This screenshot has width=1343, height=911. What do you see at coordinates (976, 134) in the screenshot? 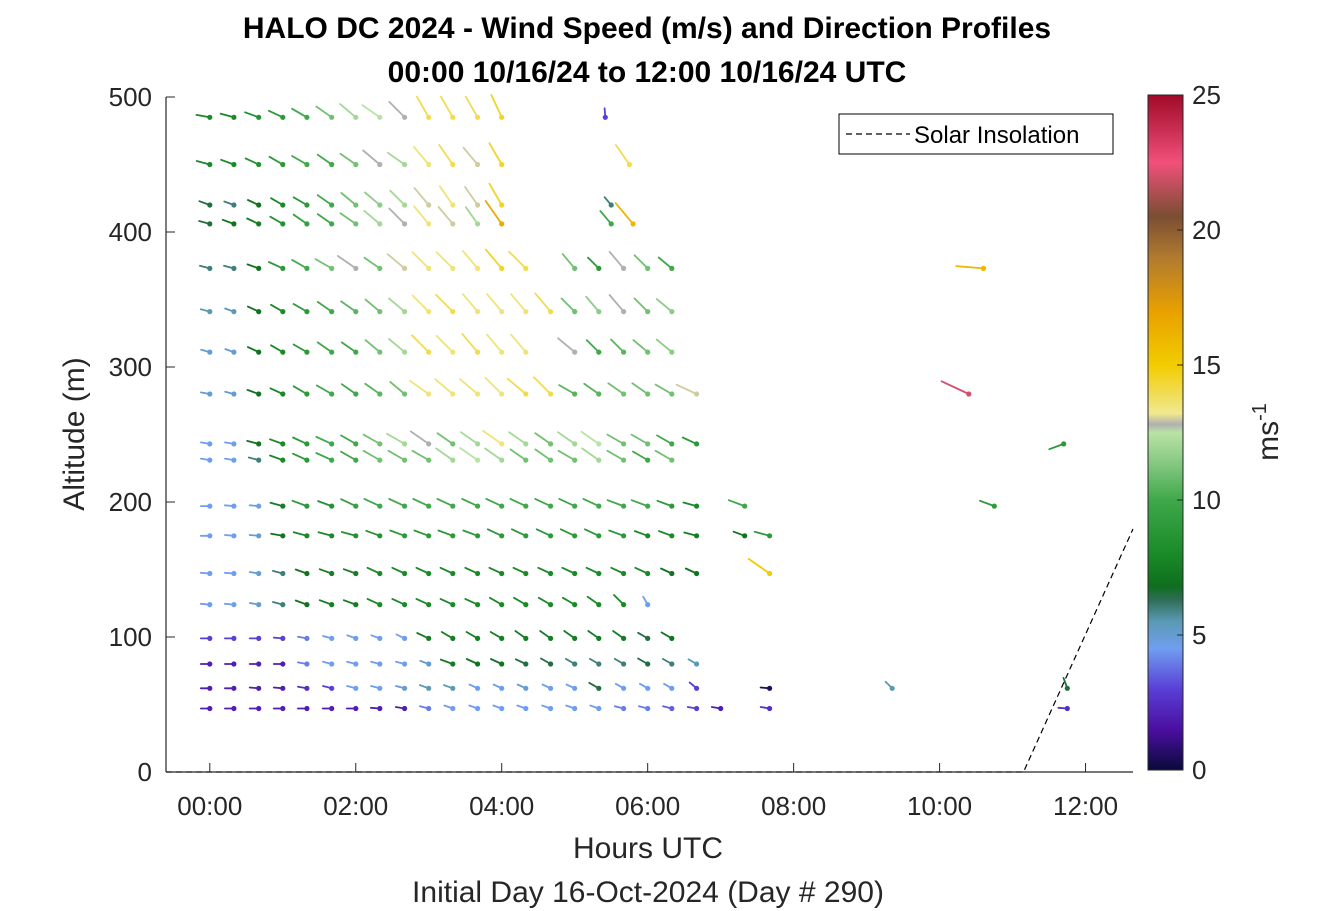
I see `legend: Solar Insolation` at bounding box center [976, 134].